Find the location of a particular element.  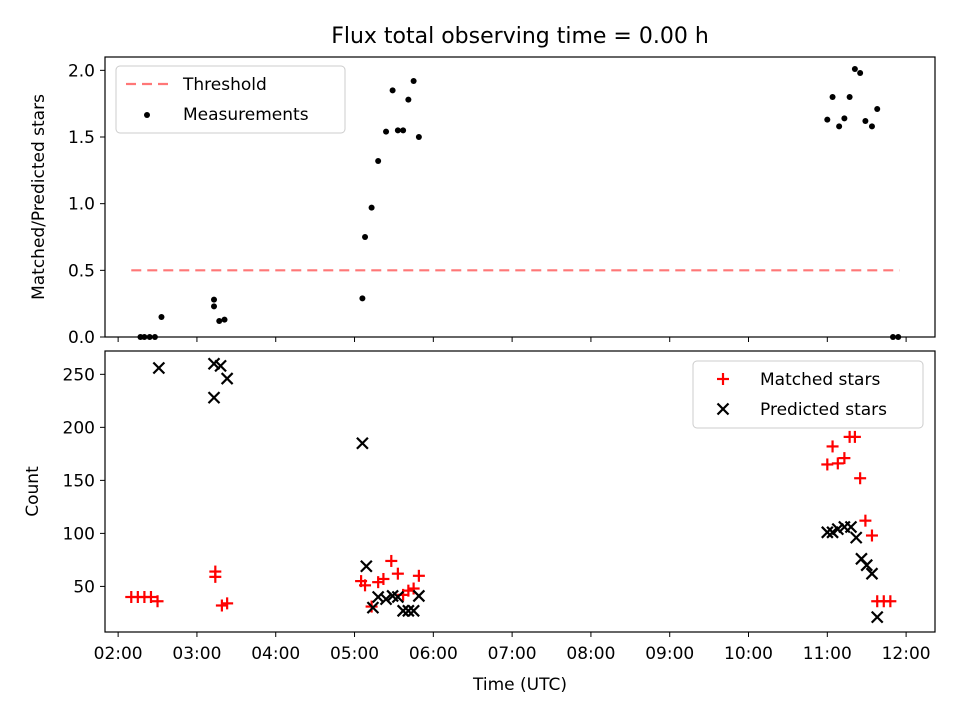

count-plot-x-label: Time (UTC) is located at coordinates (519, 685).